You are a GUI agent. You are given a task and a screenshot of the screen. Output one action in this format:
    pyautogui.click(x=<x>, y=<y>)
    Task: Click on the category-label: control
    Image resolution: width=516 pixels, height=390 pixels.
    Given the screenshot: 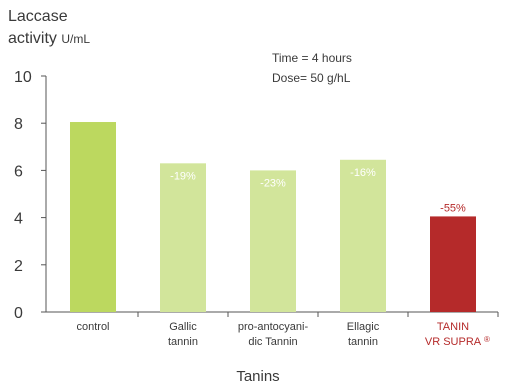 What is the action you would take?
    pyautogui.click(x=92, y=327)
    